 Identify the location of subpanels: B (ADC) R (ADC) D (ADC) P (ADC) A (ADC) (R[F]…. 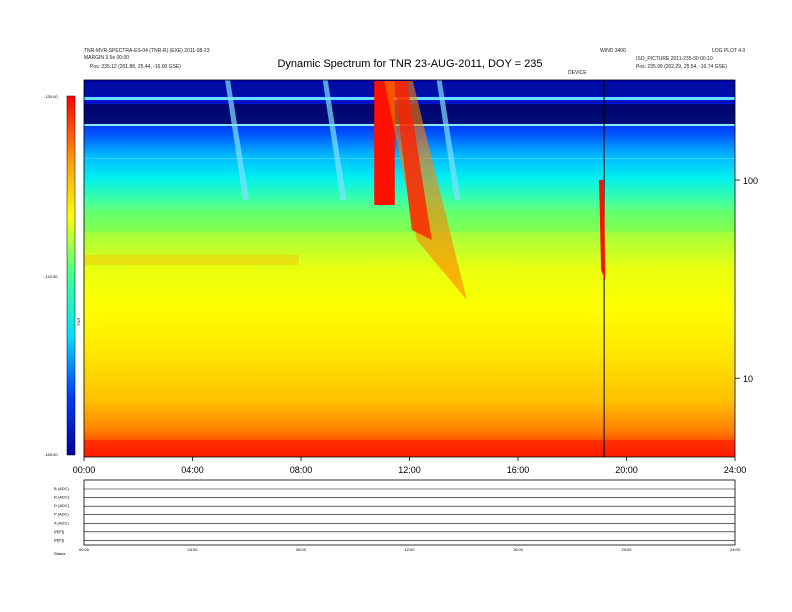
(394, 514).